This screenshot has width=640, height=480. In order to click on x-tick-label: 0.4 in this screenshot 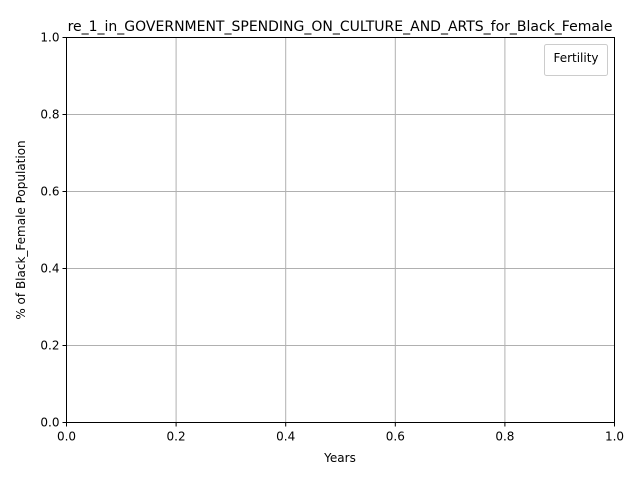, I will do `click(285, 437)`.